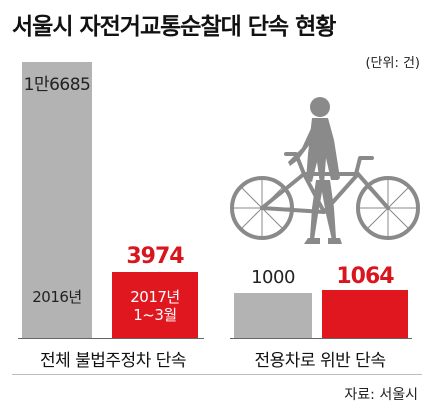 Image resolution: width=430 pixels, height=418 pixels. Describe the element at coordinates (381, 395) in the screenshot. I see `source-note: 자료: 서울시` at that location.